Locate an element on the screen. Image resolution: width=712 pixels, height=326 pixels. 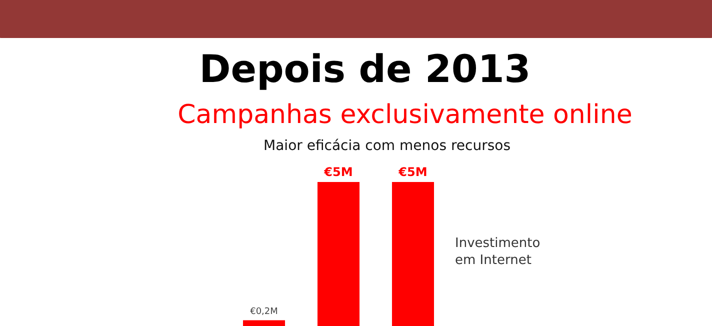
chart-subtitle: Campanhas exclusivamente online is located at coordinates (405, 115).